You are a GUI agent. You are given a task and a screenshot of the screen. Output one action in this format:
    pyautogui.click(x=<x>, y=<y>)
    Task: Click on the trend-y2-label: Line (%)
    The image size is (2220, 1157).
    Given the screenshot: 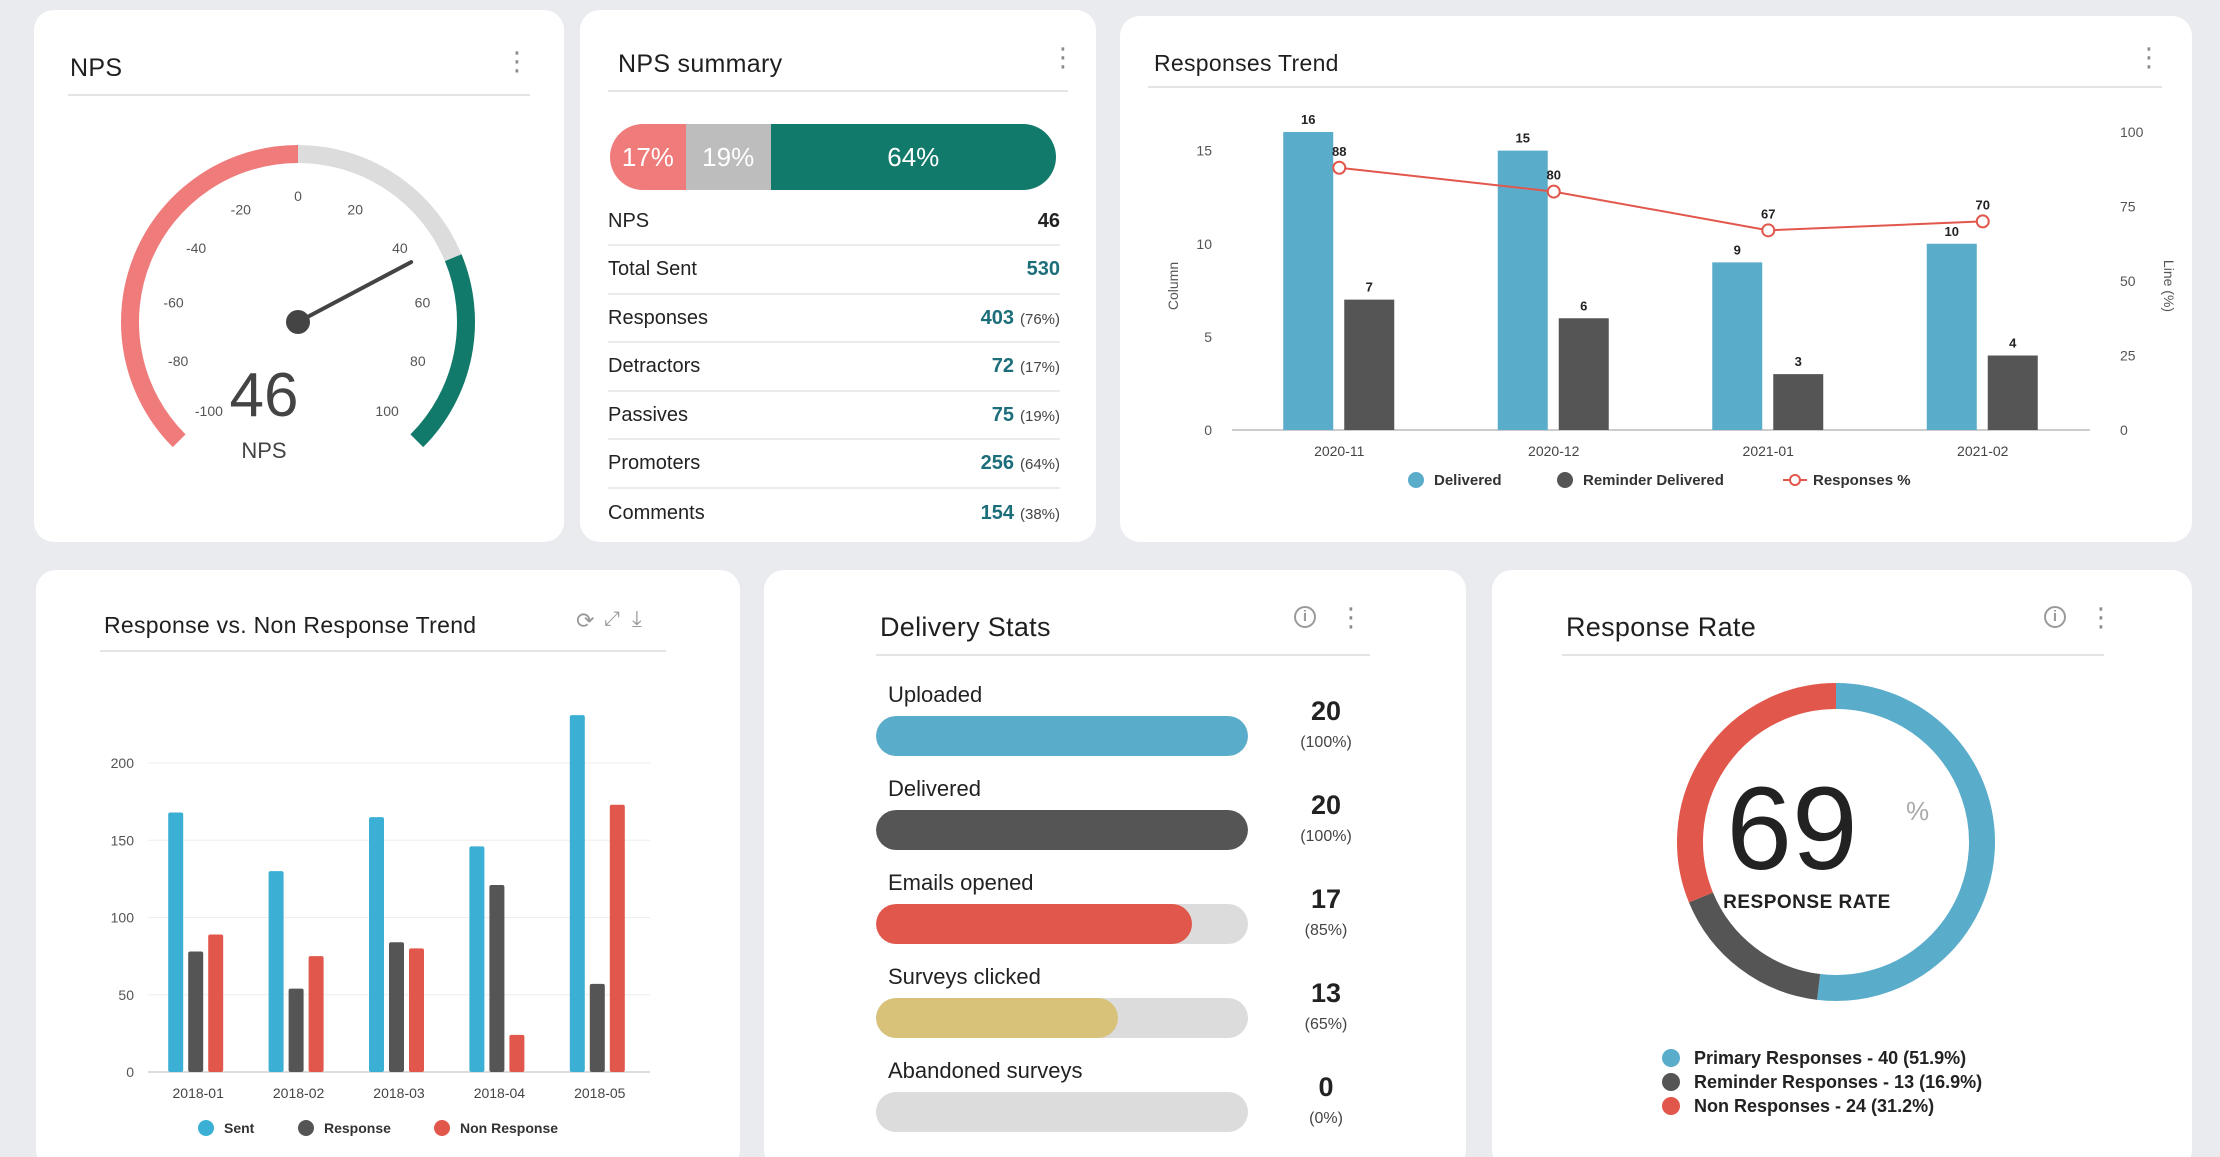 What is the action you would take?
    pyautogui.click(x=2169, y=286)
    